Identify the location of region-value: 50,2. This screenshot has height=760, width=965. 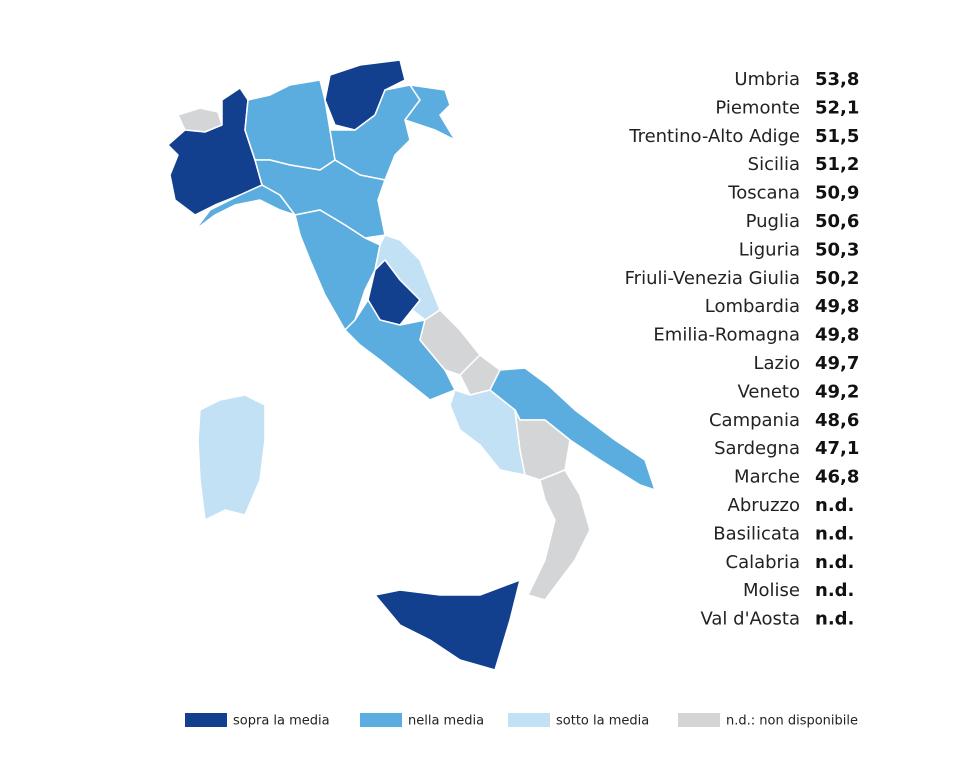
(837, 278).